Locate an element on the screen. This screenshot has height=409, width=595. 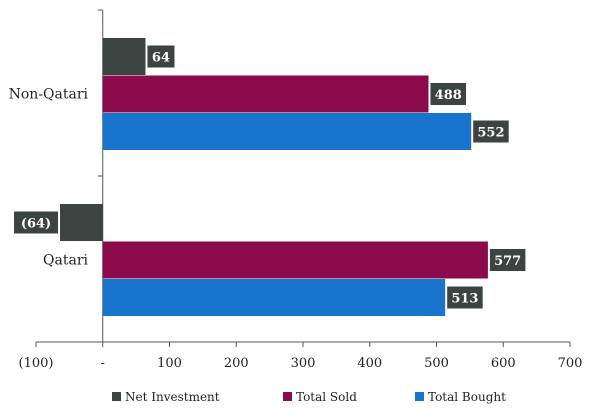
x-tick-label: (100) is located at coordinates (36, 363).